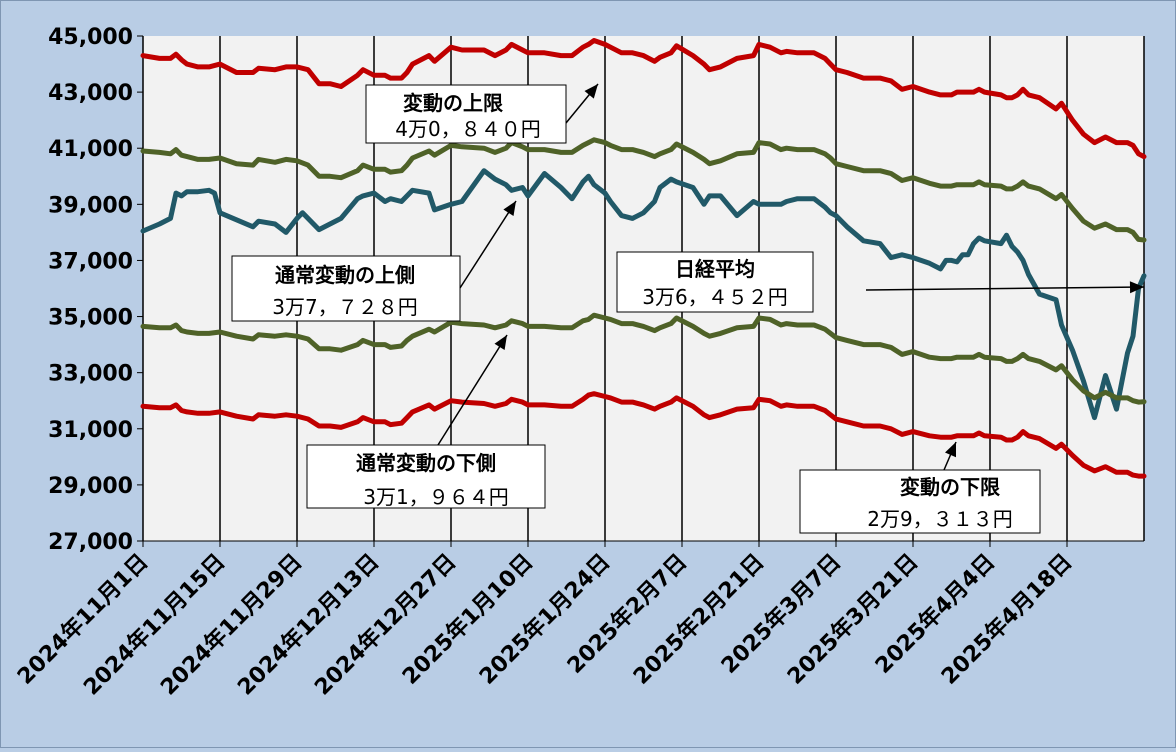 Image resolution: width=1176 pixels, height=752 pixels. Describe the element at coordinates (90, 37) in the screenshot. I see `y-tick-label: 45,000` at that location.